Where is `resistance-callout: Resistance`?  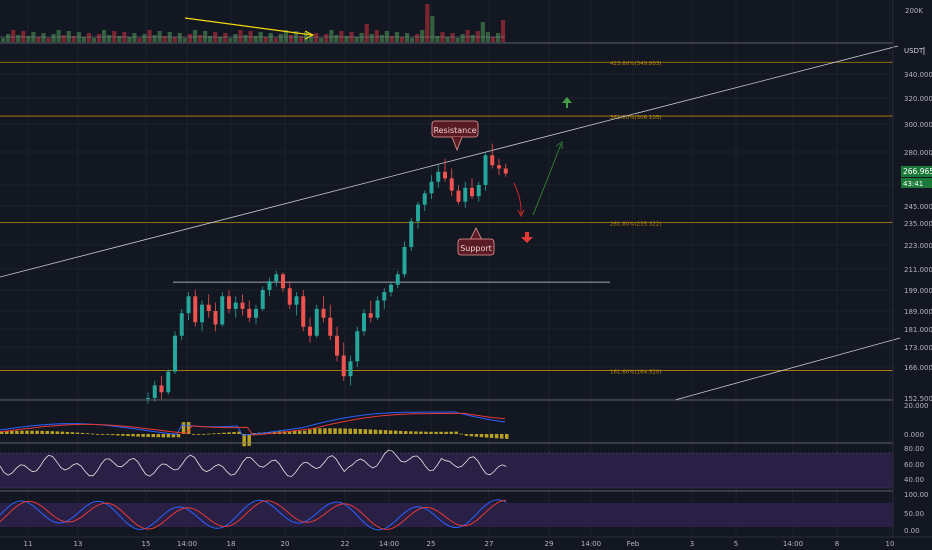 resistance-callout: Resistance is located at coordinates (455, 136).